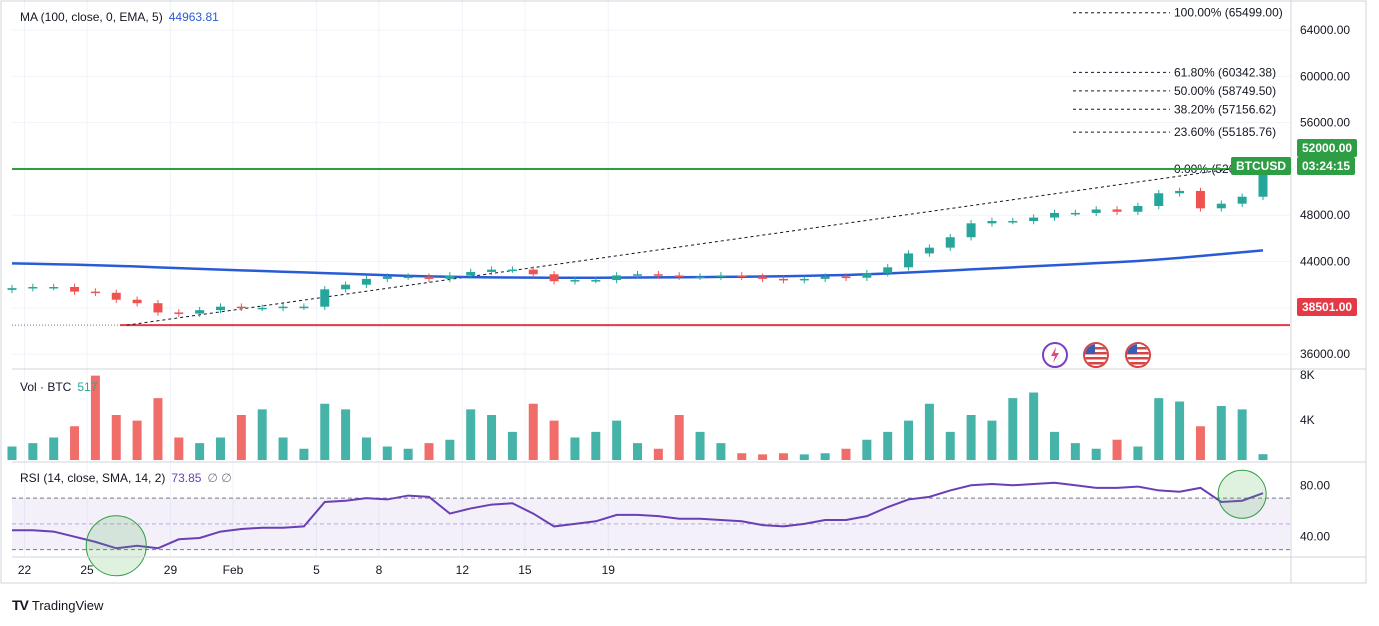  I want to click on fib-level-label: 100.00% (65499.00), so click(1228, 13).